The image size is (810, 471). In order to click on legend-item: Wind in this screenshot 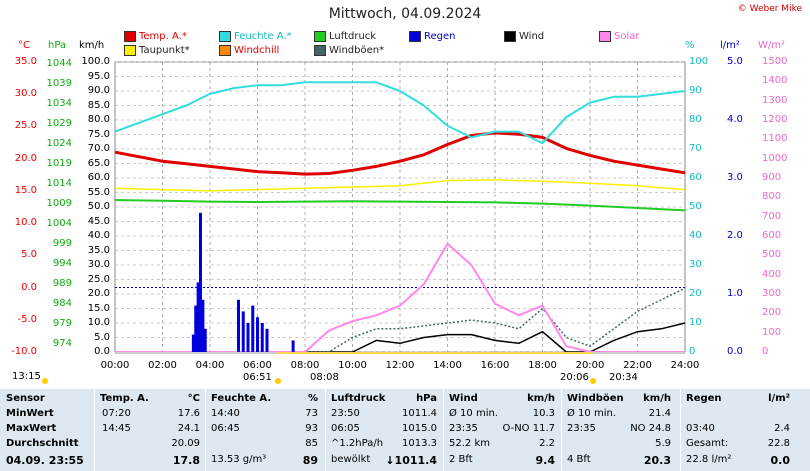, I will do `click(524, 36)`.